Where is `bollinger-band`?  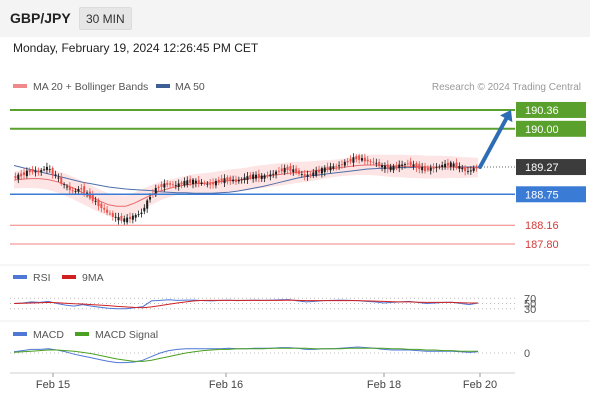 bollinger-band is located at coordinates (246, 186).